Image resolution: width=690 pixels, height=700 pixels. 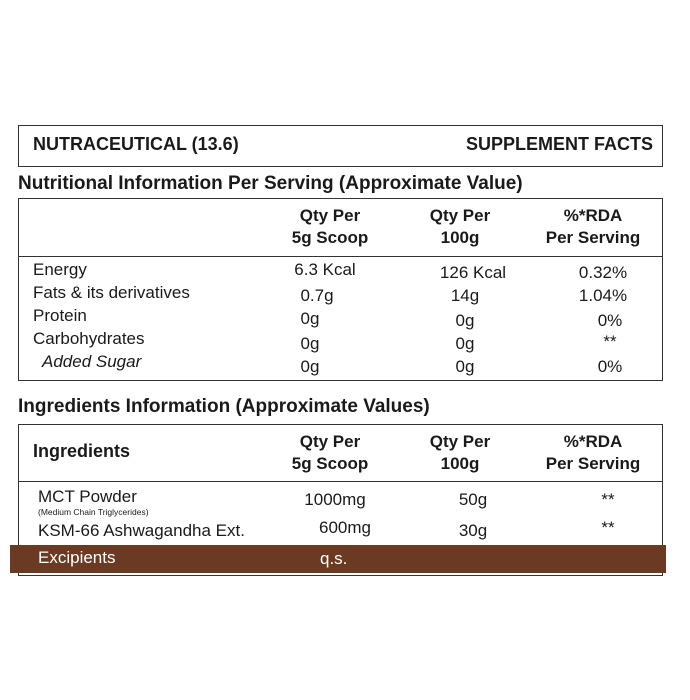 What do you see at coordinates (335, 499) in the screenshot?
I see `ingredient-scoop: 1000mg` at bounding box center [335, 499].